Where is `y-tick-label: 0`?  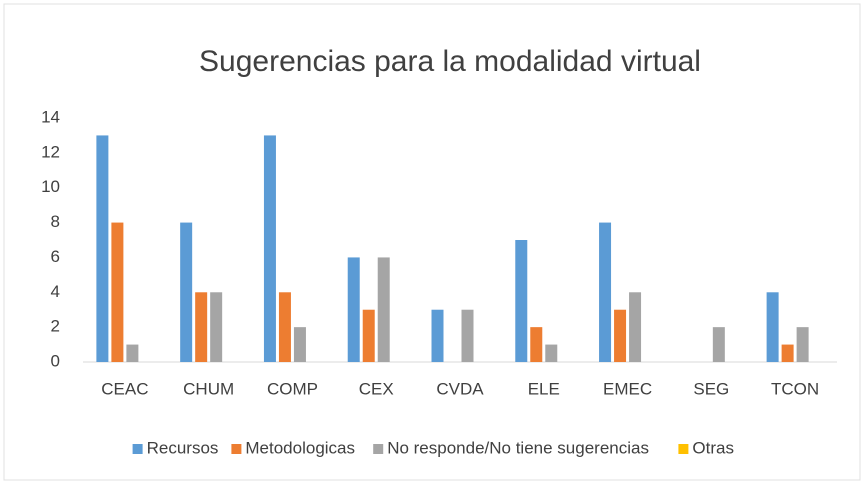 y-tick-label: 0 is located at coordinates (55, 360).